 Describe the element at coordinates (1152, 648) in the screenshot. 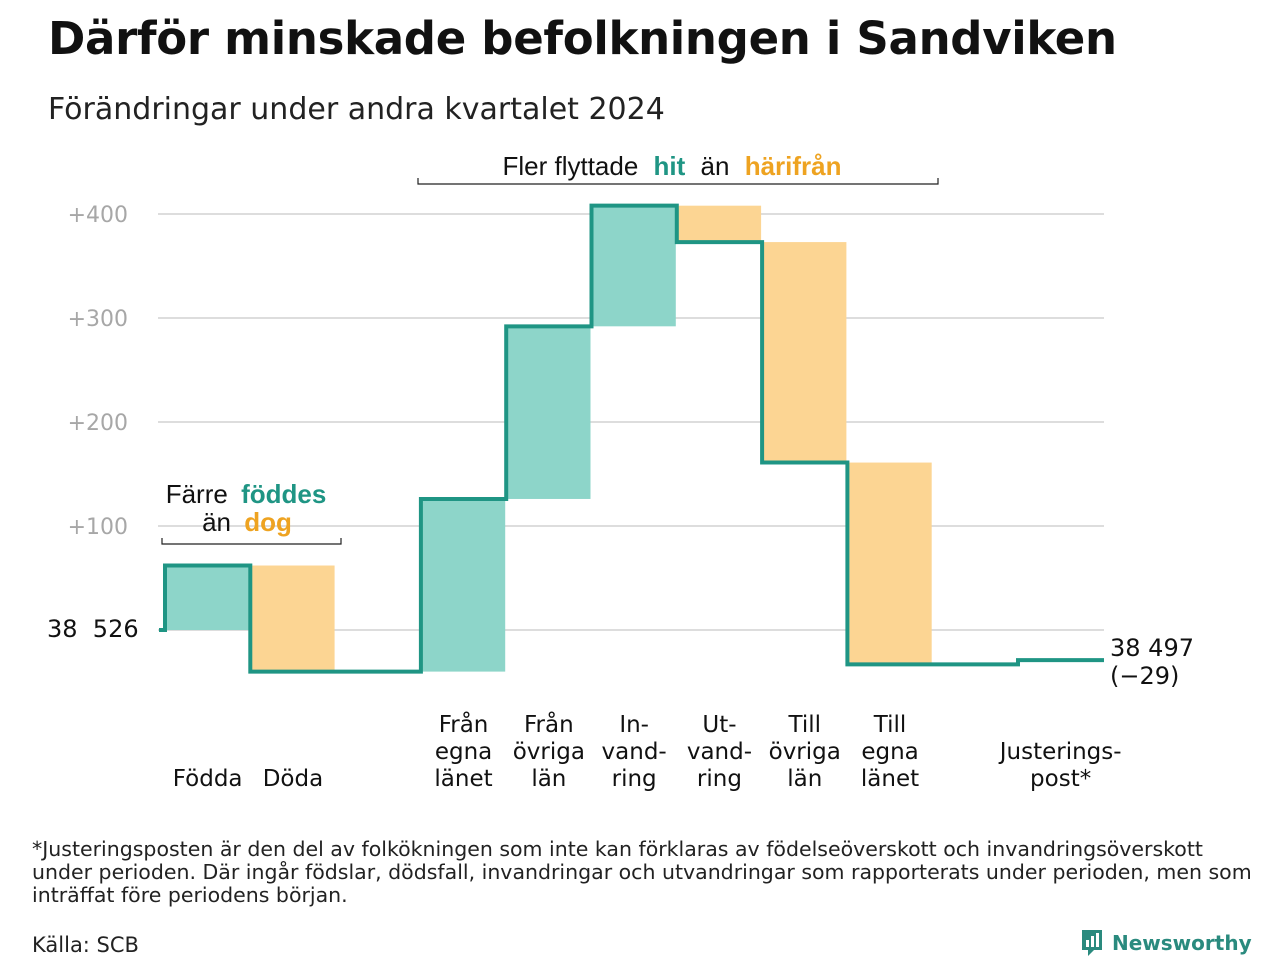

I see `end-value-label: 38 497` at that location.